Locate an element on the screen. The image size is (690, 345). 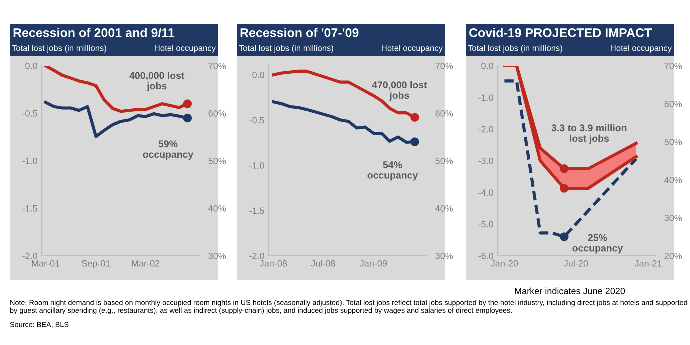
y-tick-label: -3.0 is located at coordinates (486, 161).